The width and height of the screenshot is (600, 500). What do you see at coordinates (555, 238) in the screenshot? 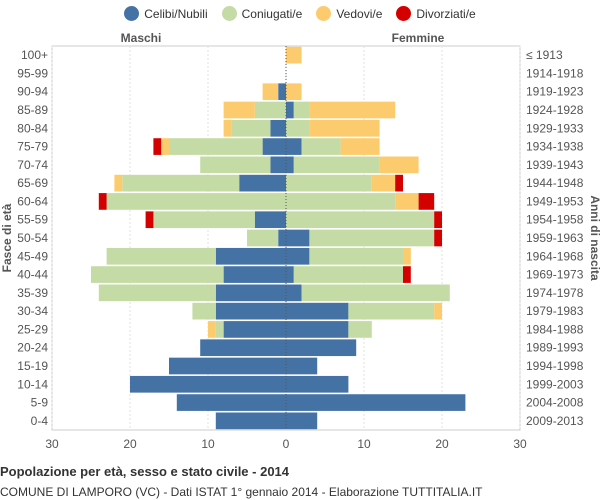
I see `birth-year-label: 1959-1963` at bounding box center [555, 238].